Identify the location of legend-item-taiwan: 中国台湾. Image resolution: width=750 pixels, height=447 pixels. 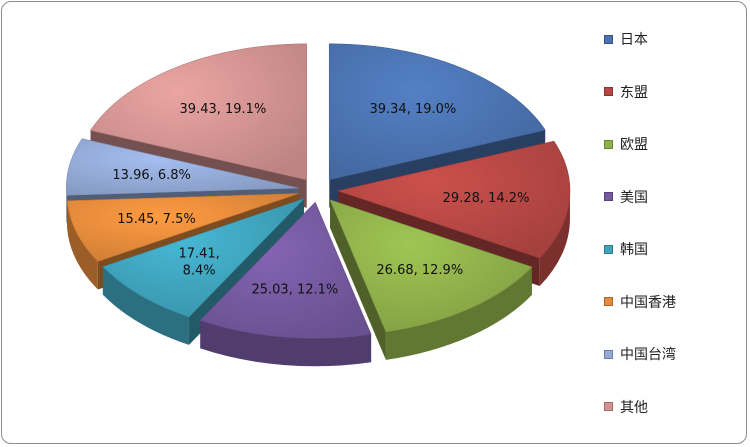
(640, 354).